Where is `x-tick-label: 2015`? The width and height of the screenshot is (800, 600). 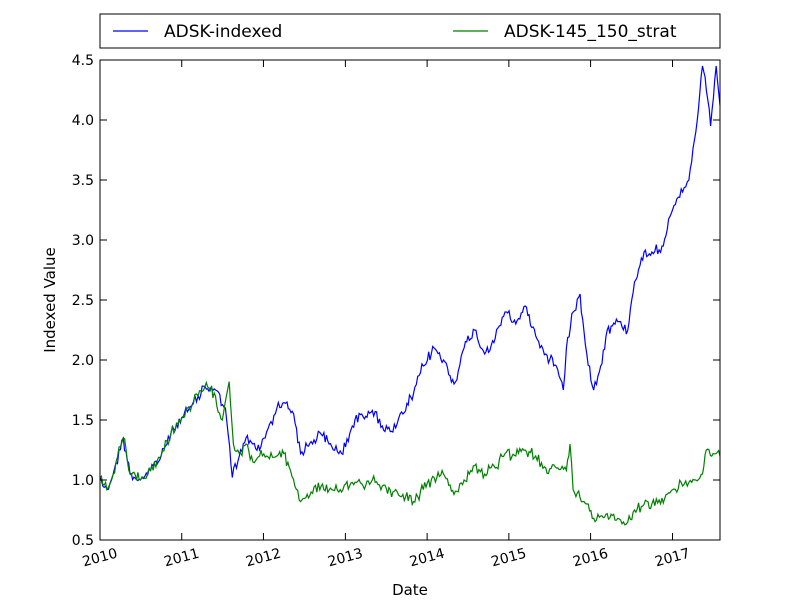
x-tick-label: 2015 is located at coordinates (509, 558).